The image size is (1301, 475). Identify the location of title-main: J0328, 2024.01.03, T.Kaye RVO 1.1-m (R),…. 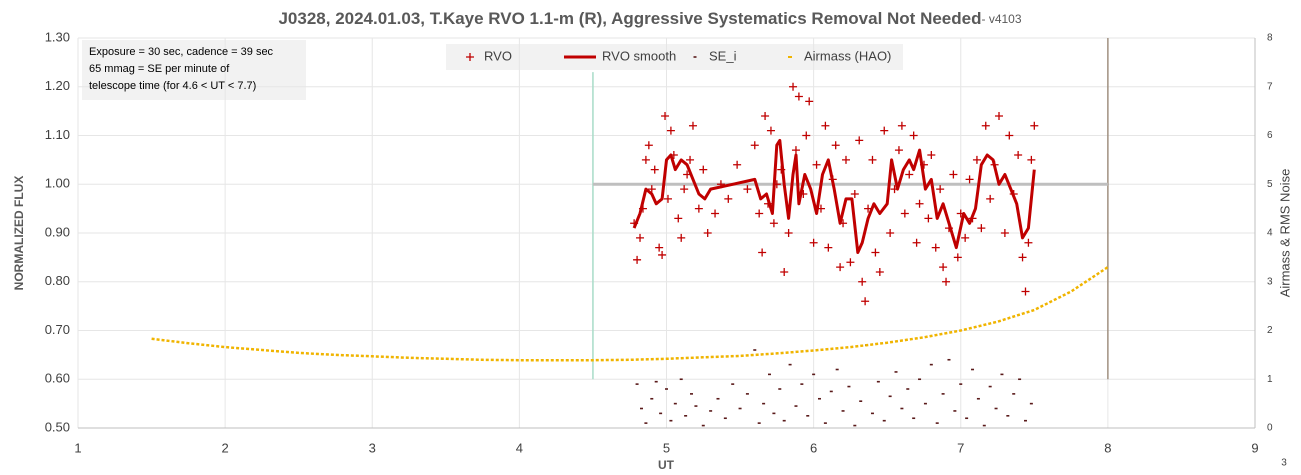
(629, 18).